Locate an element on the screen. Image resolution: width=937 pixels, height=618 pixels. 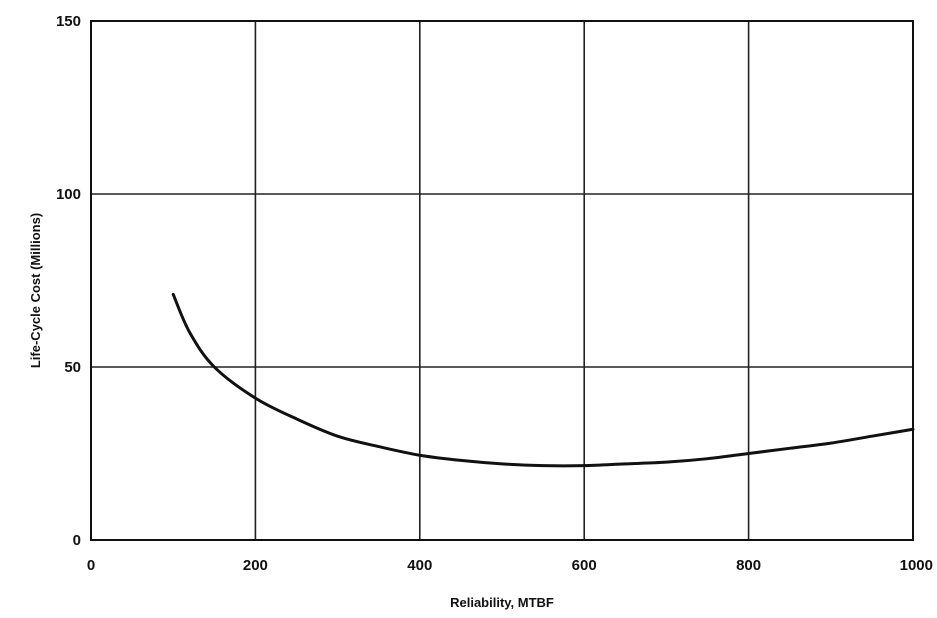
x-tick-label: 800 is located at coordinates (748, 565).